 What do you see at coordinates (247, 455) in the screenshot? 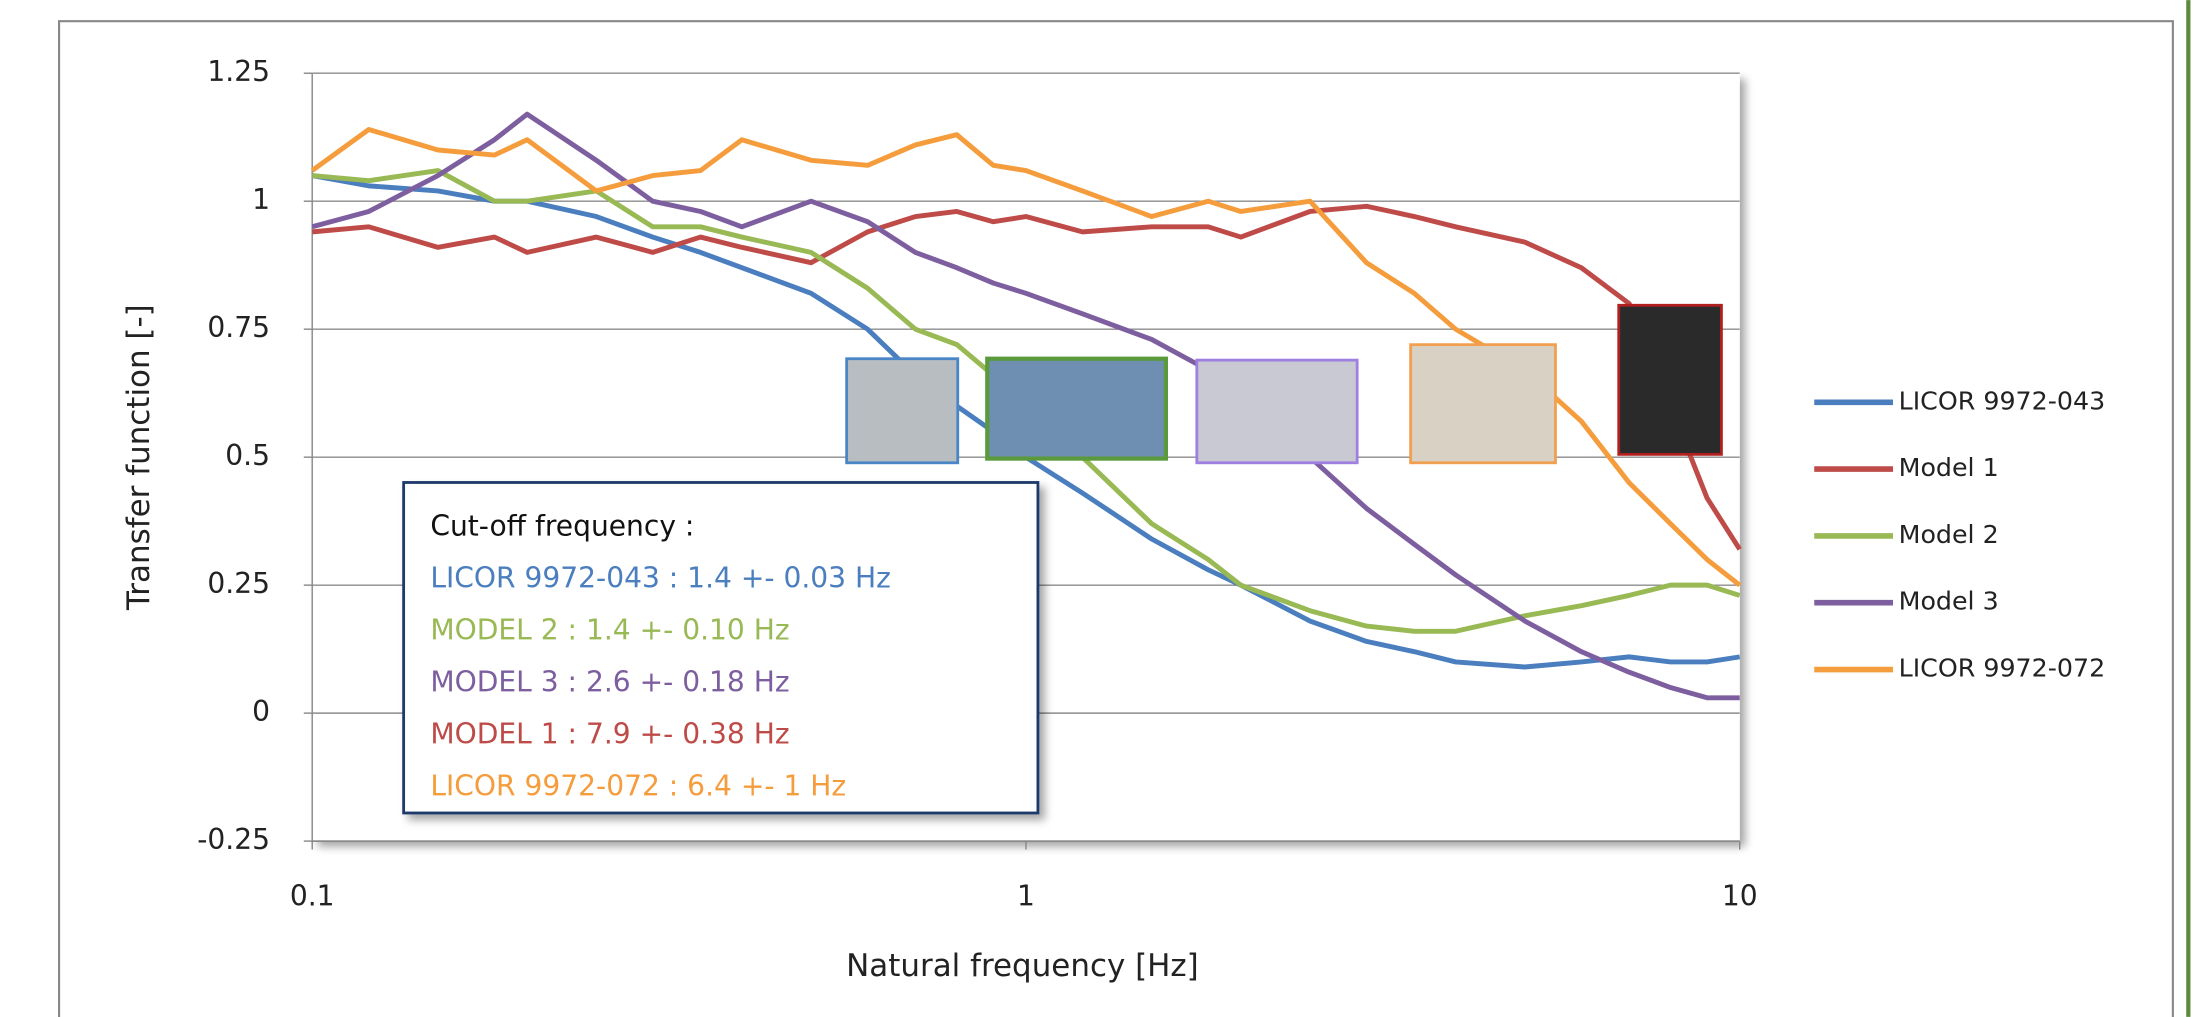
I see `y-tick-label: 0.5` at bounding box center [247, 455].